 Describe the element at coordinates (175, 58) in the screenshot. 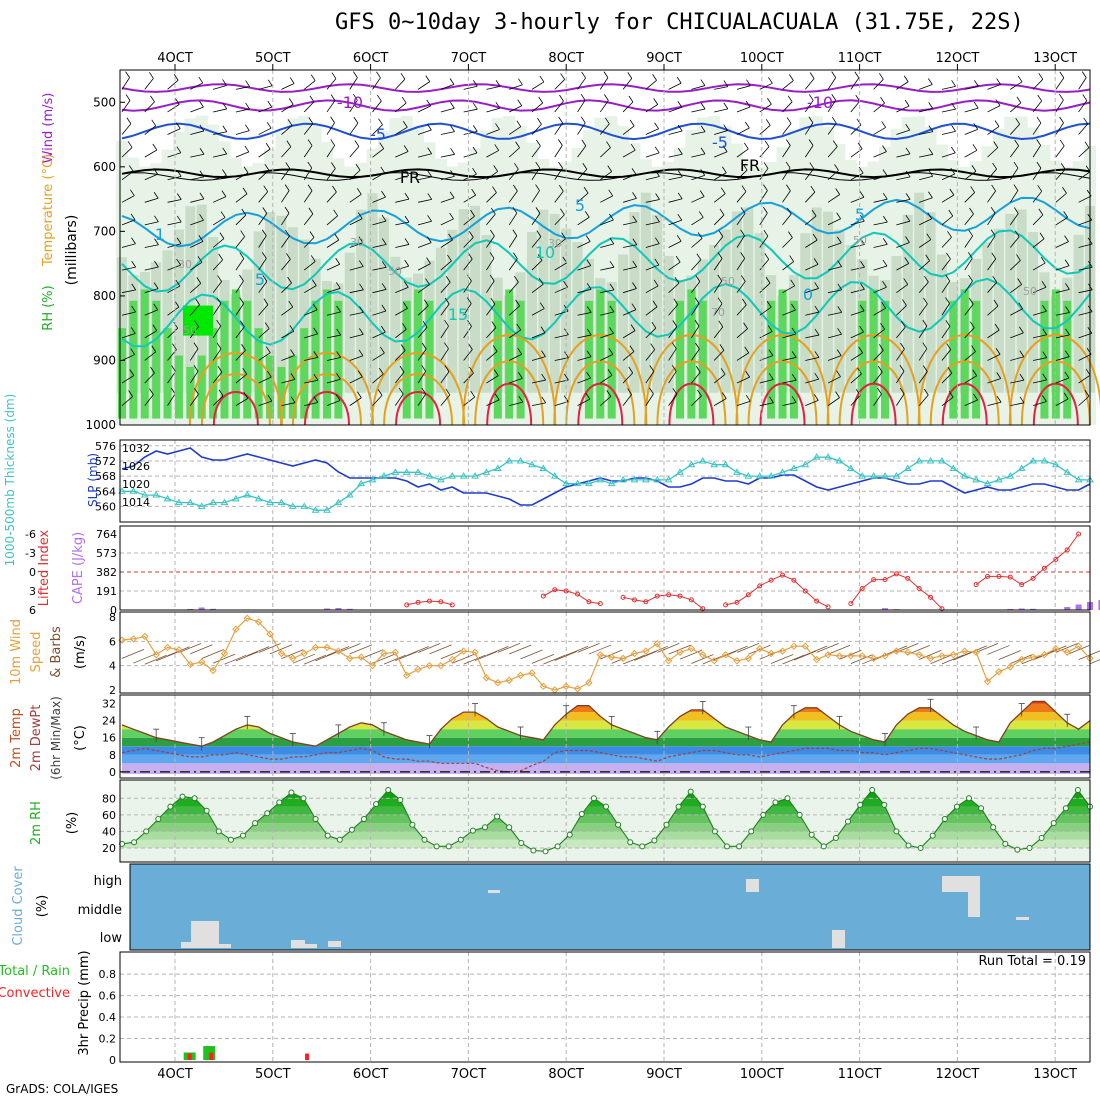

I see `time-label-top: 4OCT` at that location.